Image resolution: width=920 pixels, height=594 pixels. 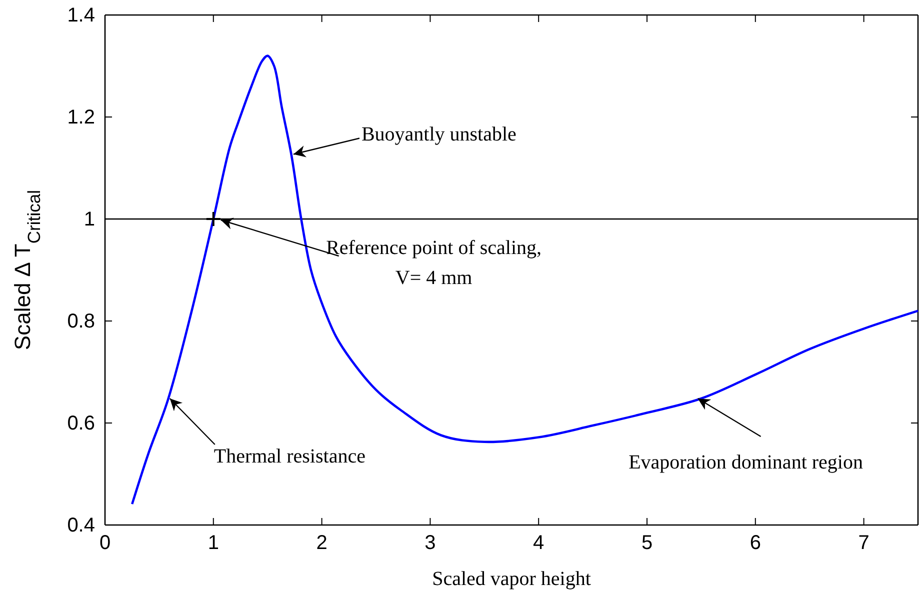 I want to click on x-tick-label: 0, so click(x=105, y=543).